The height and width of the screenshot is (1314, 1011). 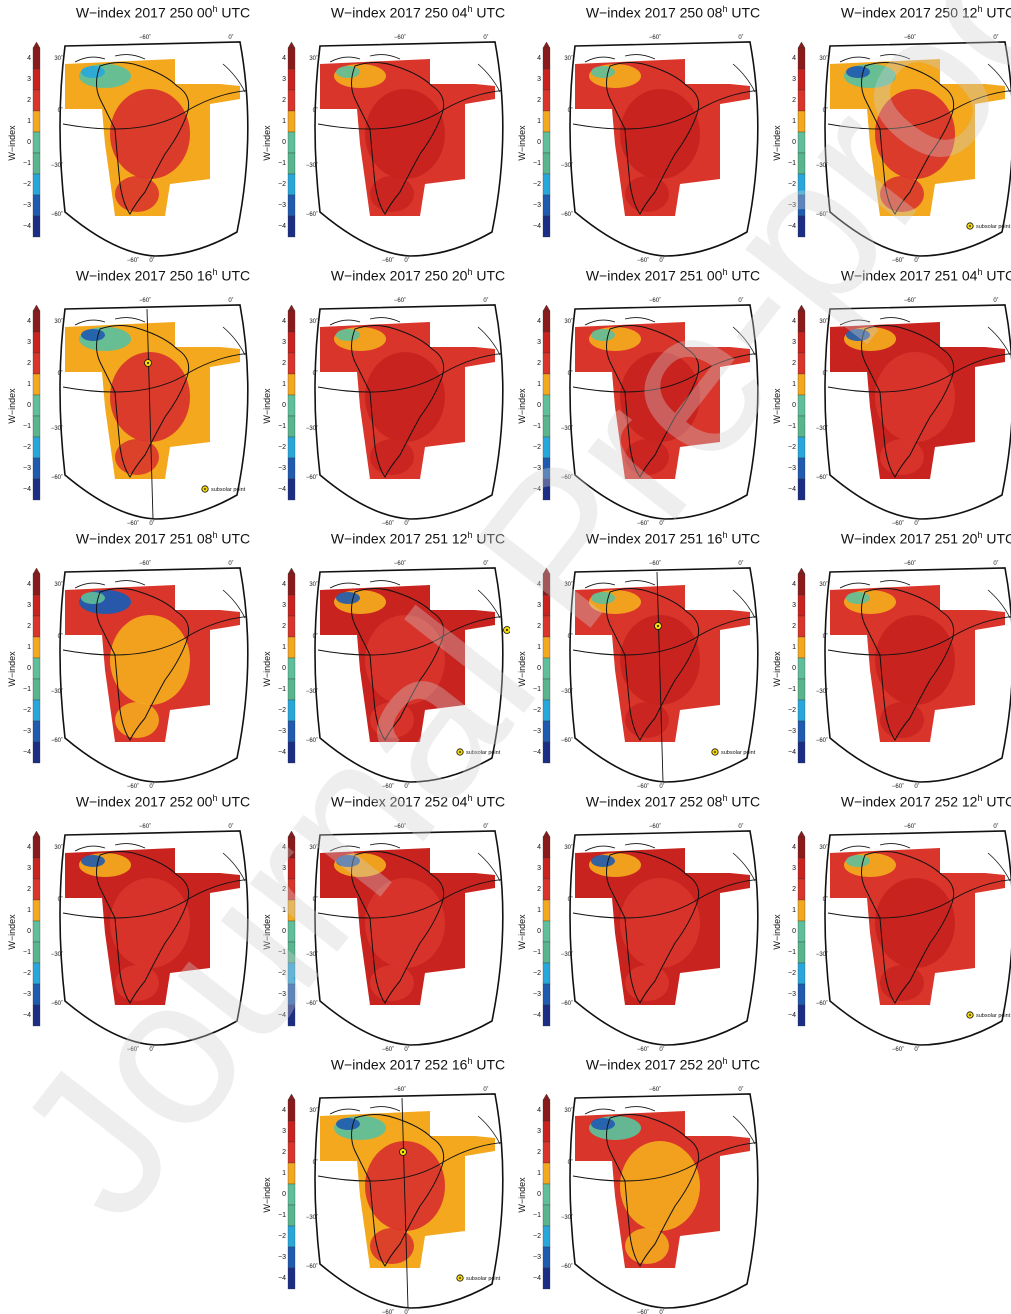 I want to click on no-data-gap, so click(x=707, y=331).